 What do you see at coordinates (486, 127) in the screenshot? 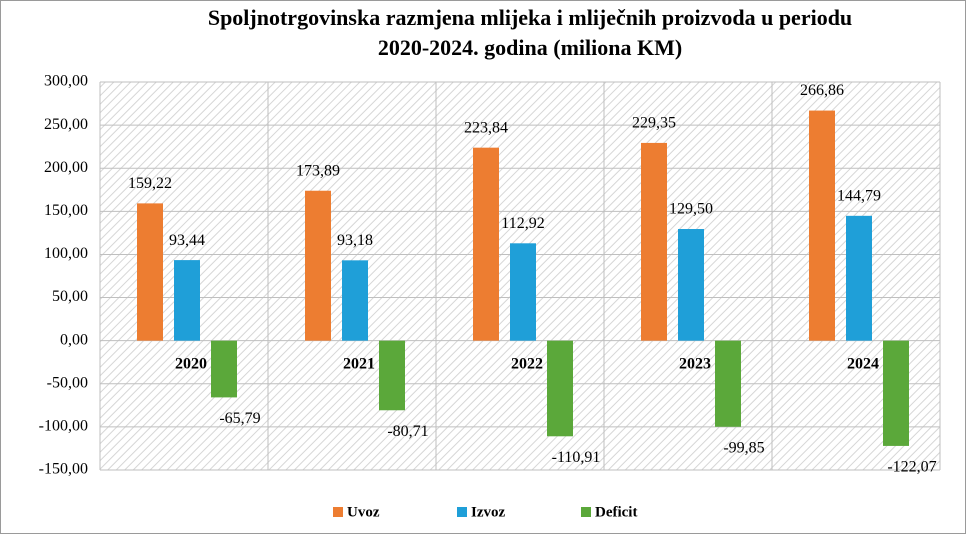
I see `data-label: 223,84` at bounding box center [486, 127].